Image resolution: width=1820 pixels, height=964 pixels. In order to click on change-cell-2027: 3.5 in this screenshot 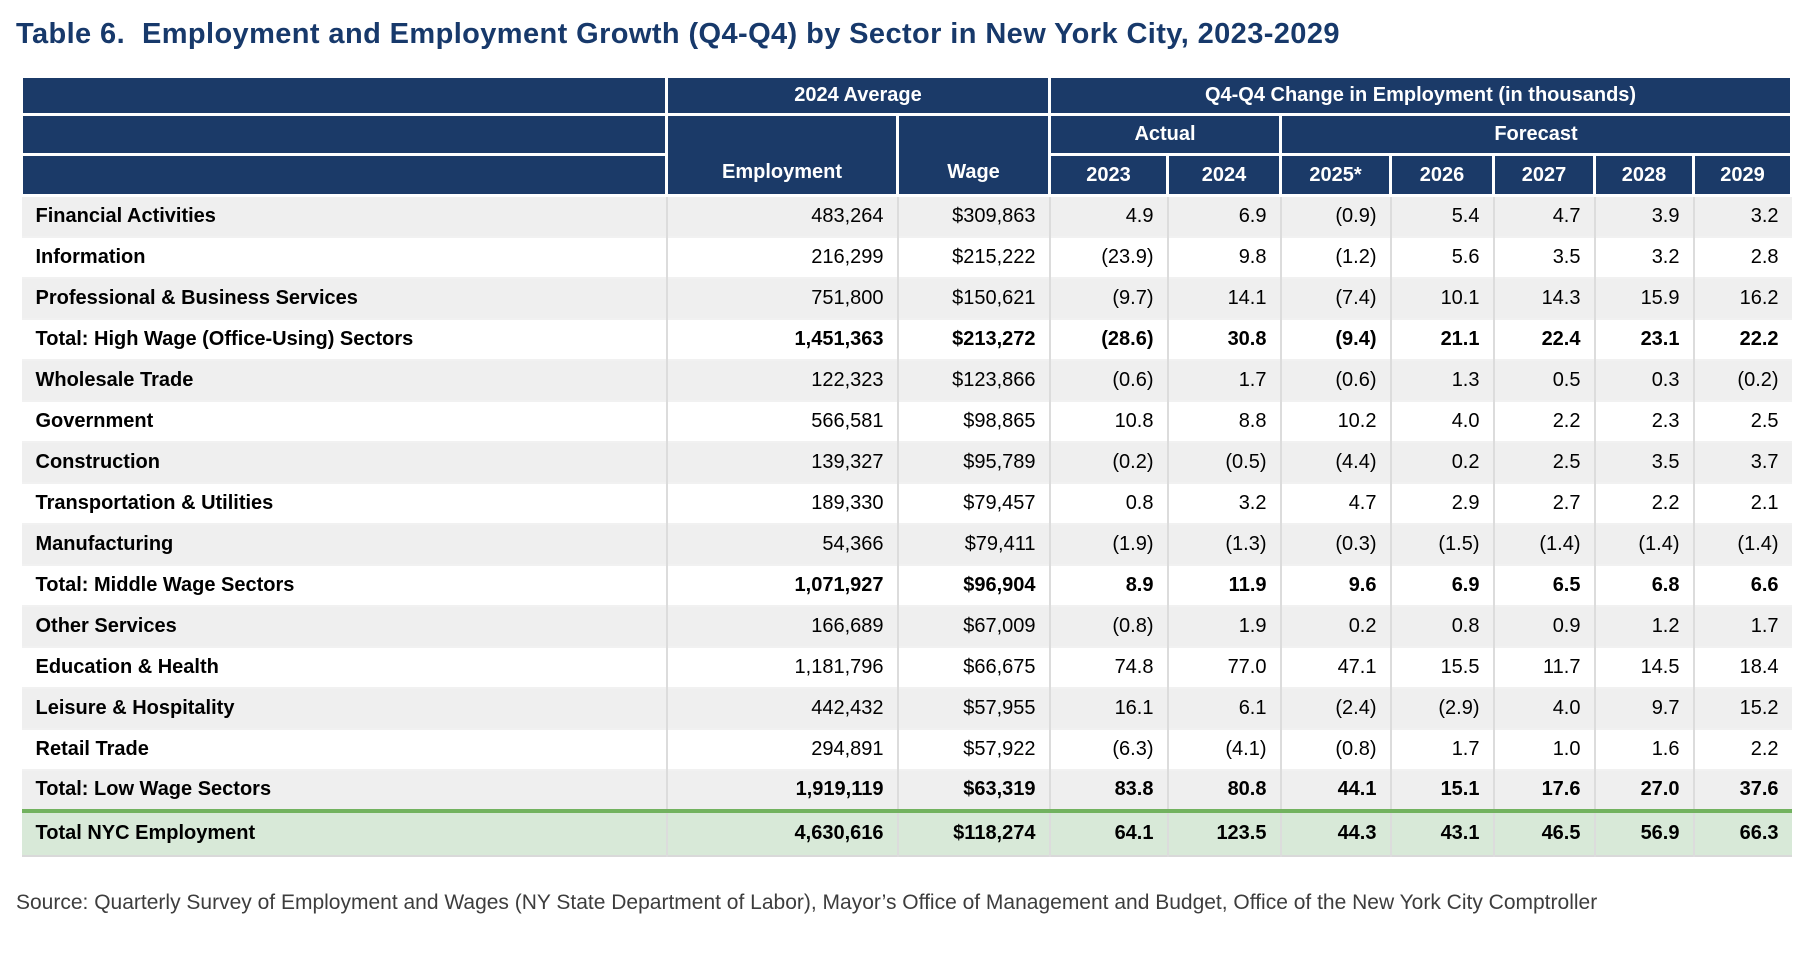, I will do `click(1543, 256)`.